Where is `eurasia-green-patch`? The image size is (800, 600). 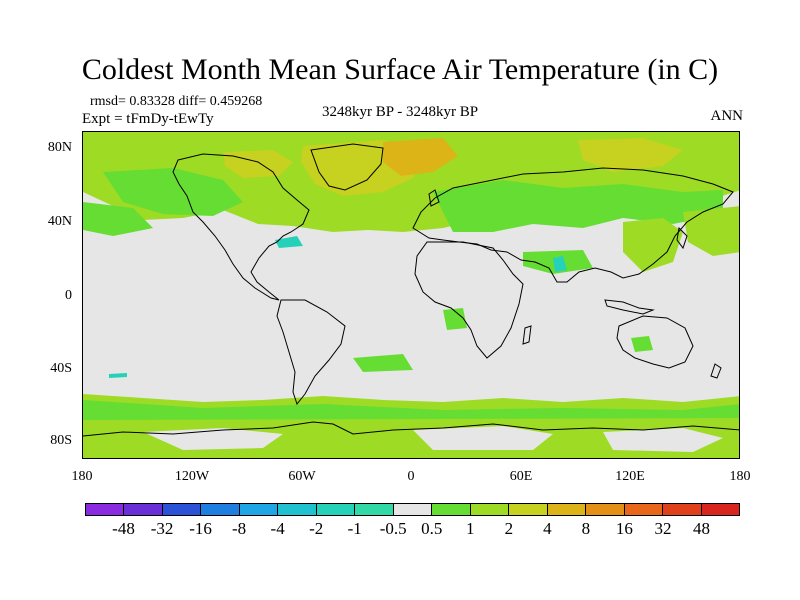
eurasia-green-patch is located at coordinates (578, 206).